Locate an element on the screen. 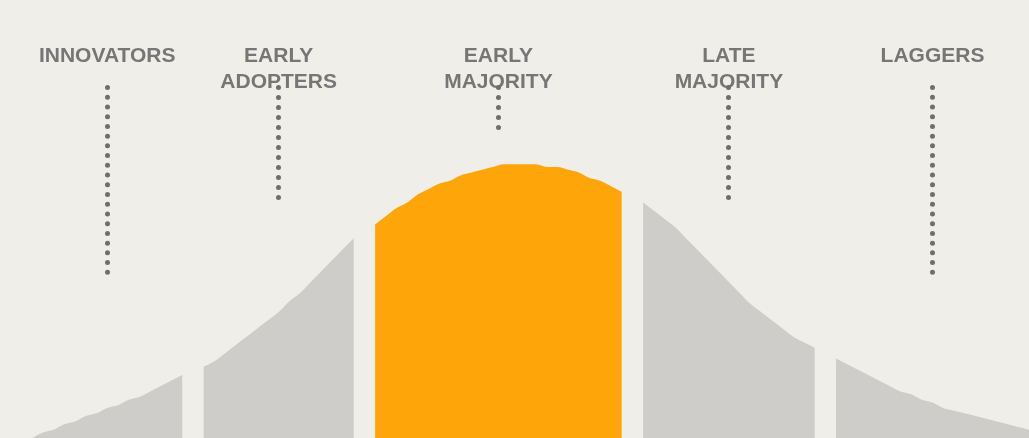 The image size is (1029, 438). text: INNOVATORS is located at coordinates (107, 54).